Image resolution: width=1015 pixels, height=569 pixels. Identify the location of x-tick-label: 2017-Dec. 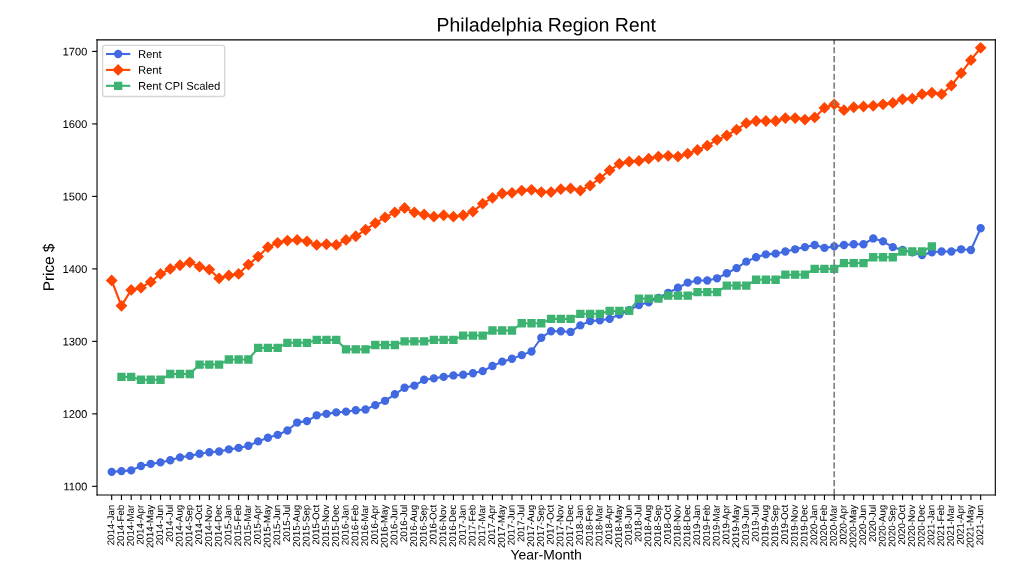
(570, 526).